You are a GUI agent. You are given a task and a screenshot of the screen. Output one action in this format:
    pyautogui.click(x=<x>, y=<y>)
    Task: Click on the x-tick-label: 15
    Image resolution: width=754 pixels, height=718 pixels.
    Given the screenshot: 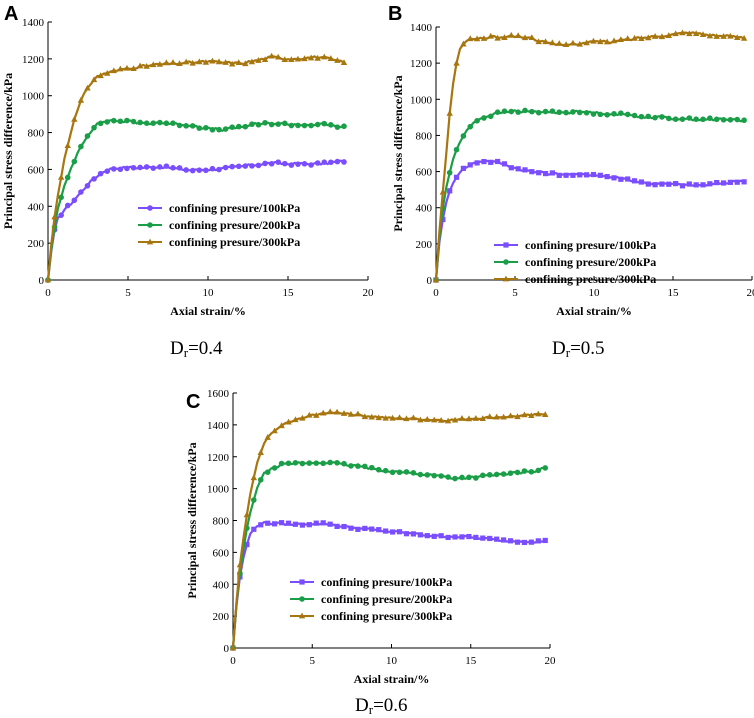 What is the action you would take?
    pyautogui.click(x=289, y=293)
    